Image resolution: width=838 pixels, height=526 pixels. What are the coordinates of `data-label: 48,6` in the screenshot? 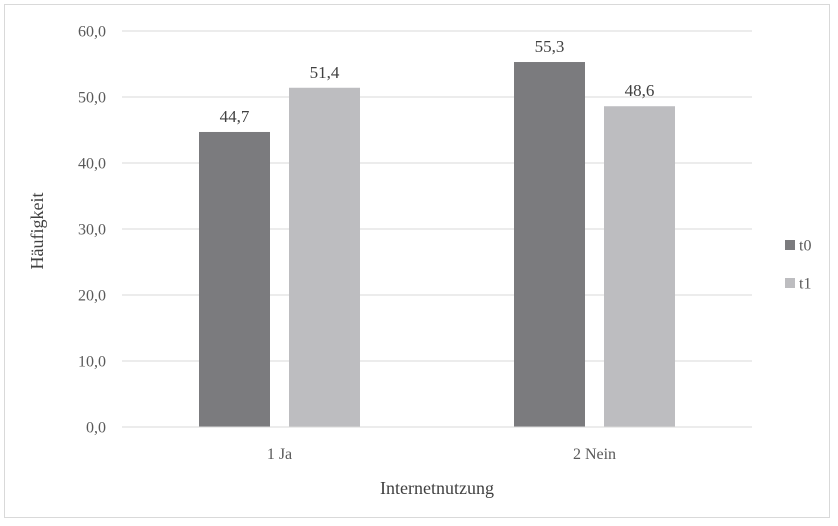 It's located at (640, 90).